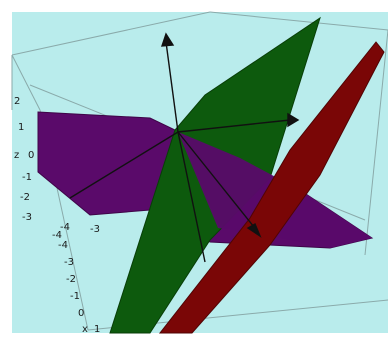 Image resolution: width=388 pixels, height=343 pixels. I want to click on z-tick: 2, so click(17, 101).